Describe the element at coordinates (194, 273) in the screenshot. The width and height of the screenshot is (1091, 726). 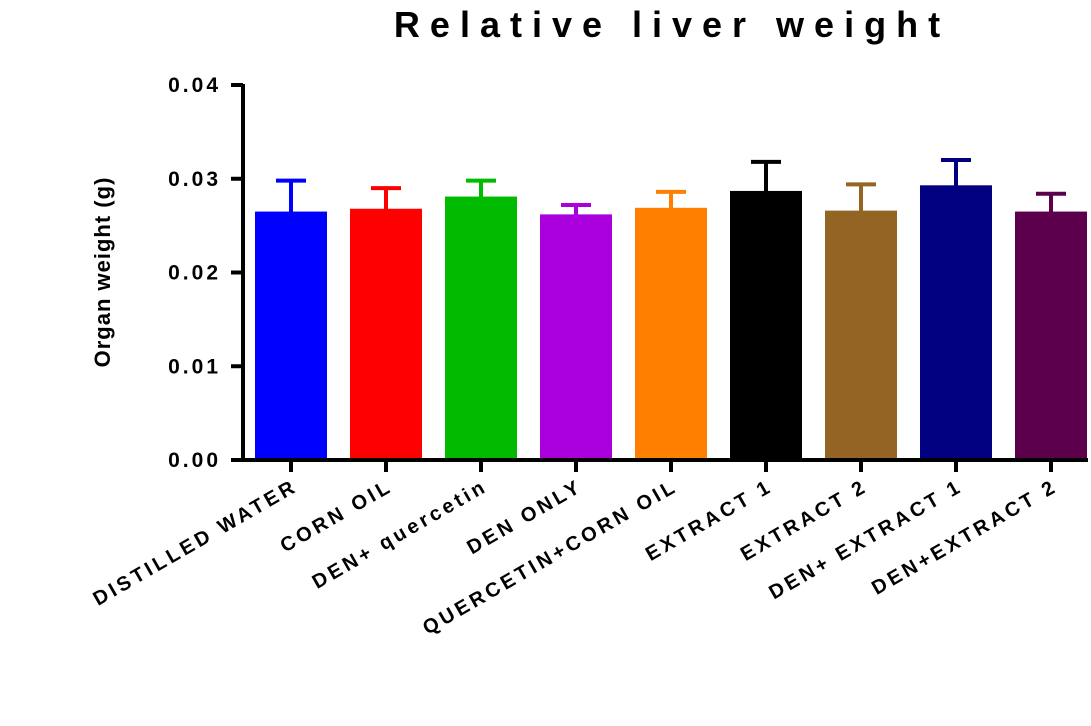
I see `y-tick-label: 0.02` at that location.